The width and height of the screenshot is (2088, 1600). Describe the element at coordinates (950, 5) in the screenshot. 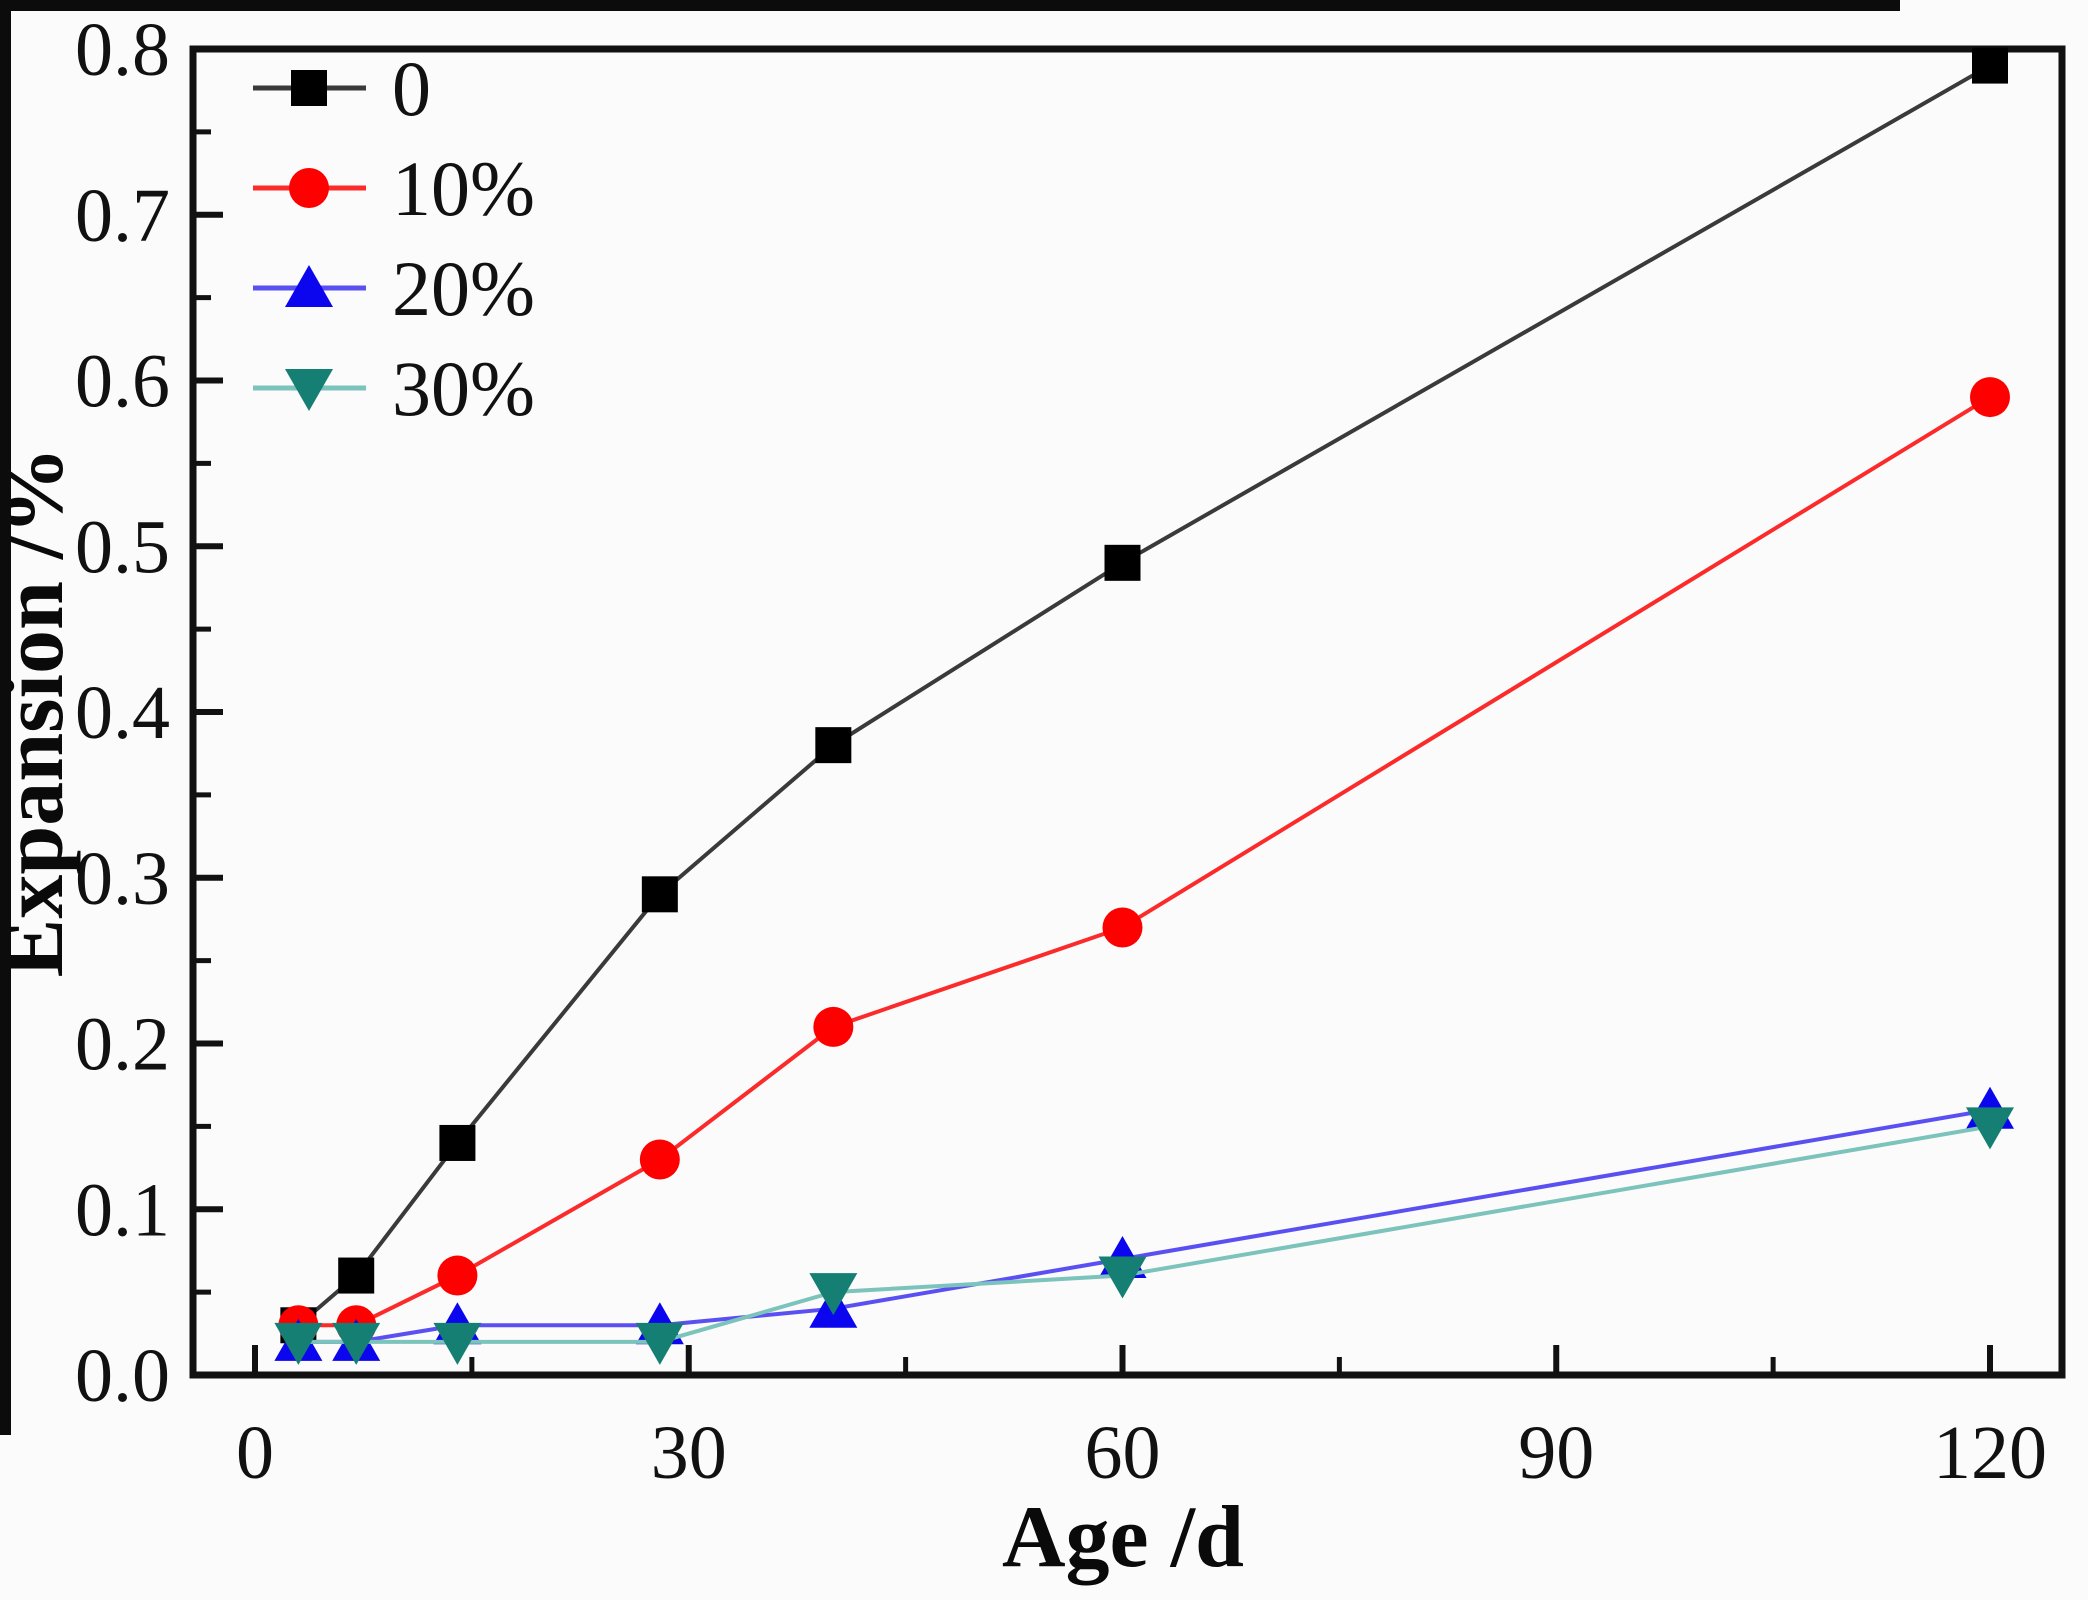

I see `scan-border-top-edge` at that location.